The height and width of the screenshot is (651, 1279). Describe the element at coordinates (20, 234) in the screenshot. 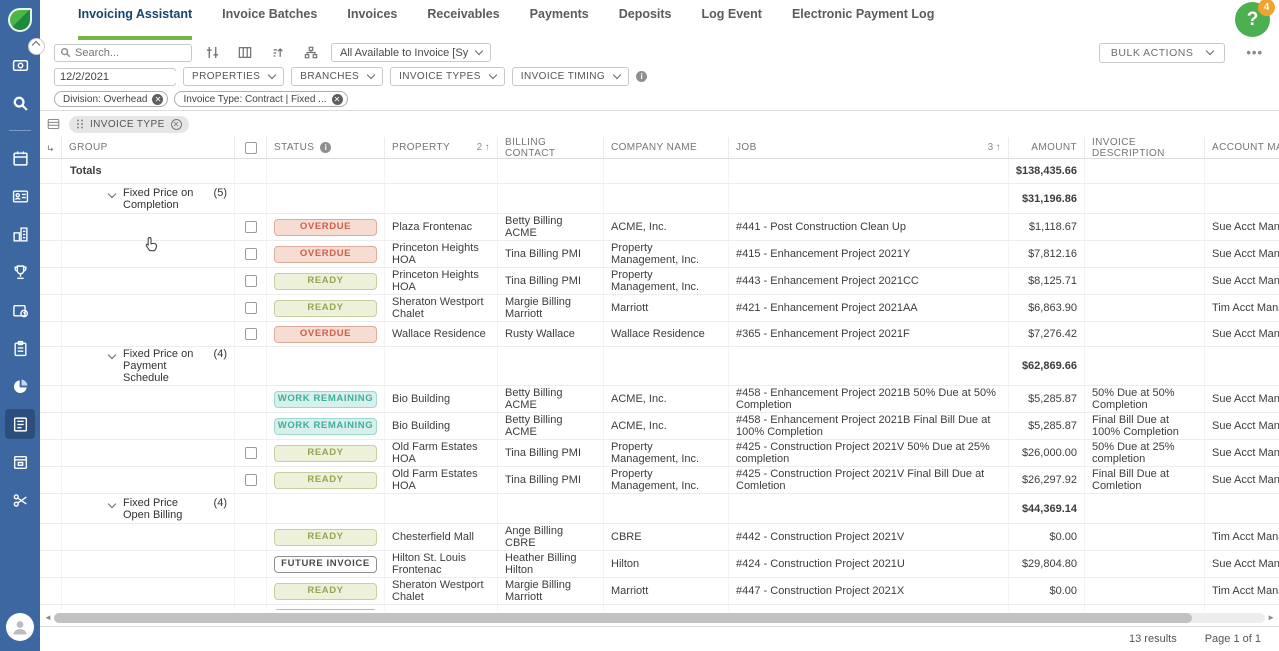

I see `sidebar-item-properties` at that location.